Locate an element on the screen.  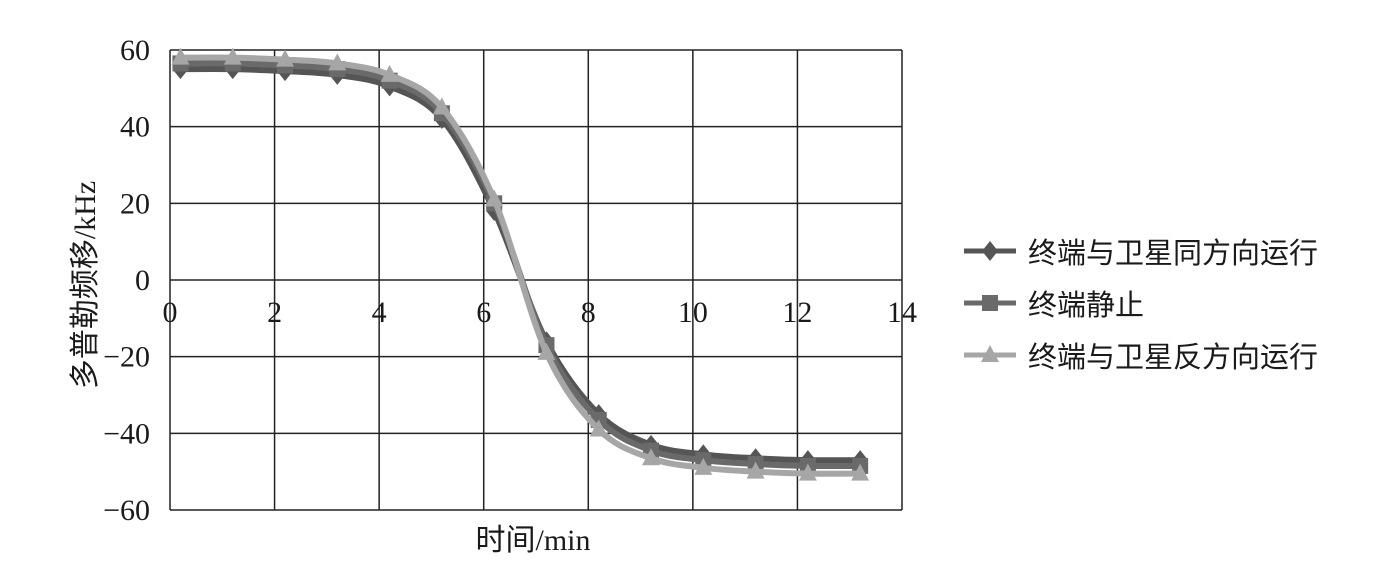
legend-label: 终端与卫星反方向运行 is located at coordinates (1173, 357).